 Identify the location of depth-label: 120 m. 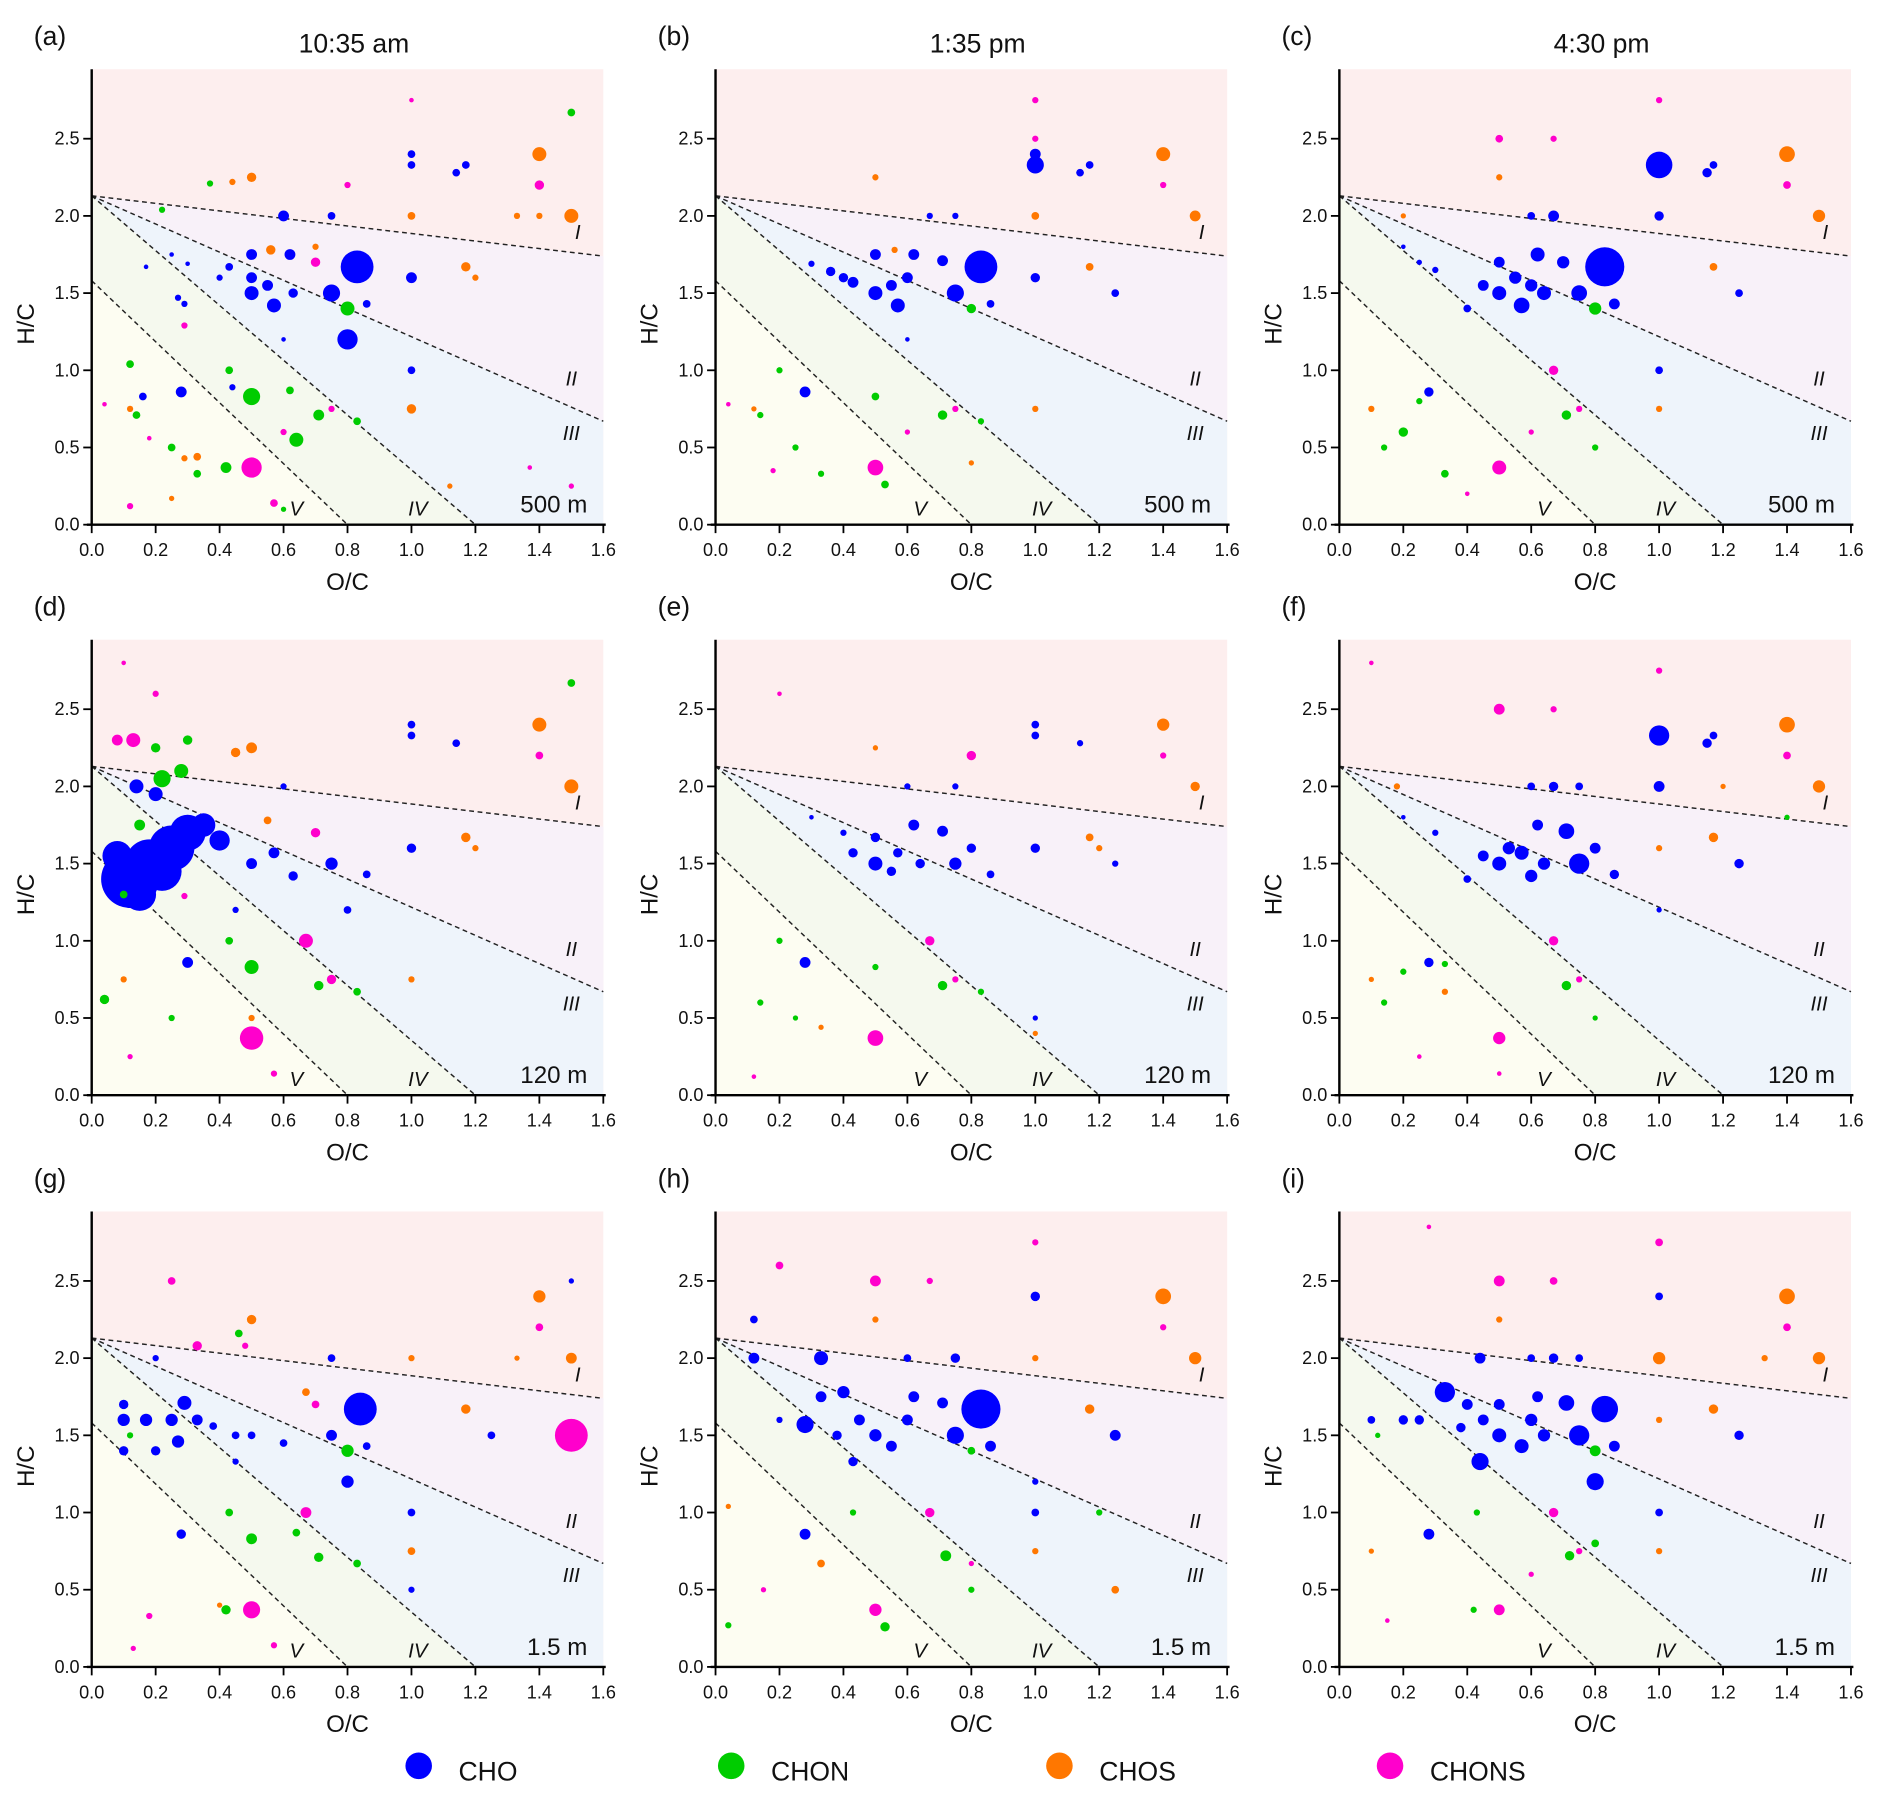
(1801, 1075).